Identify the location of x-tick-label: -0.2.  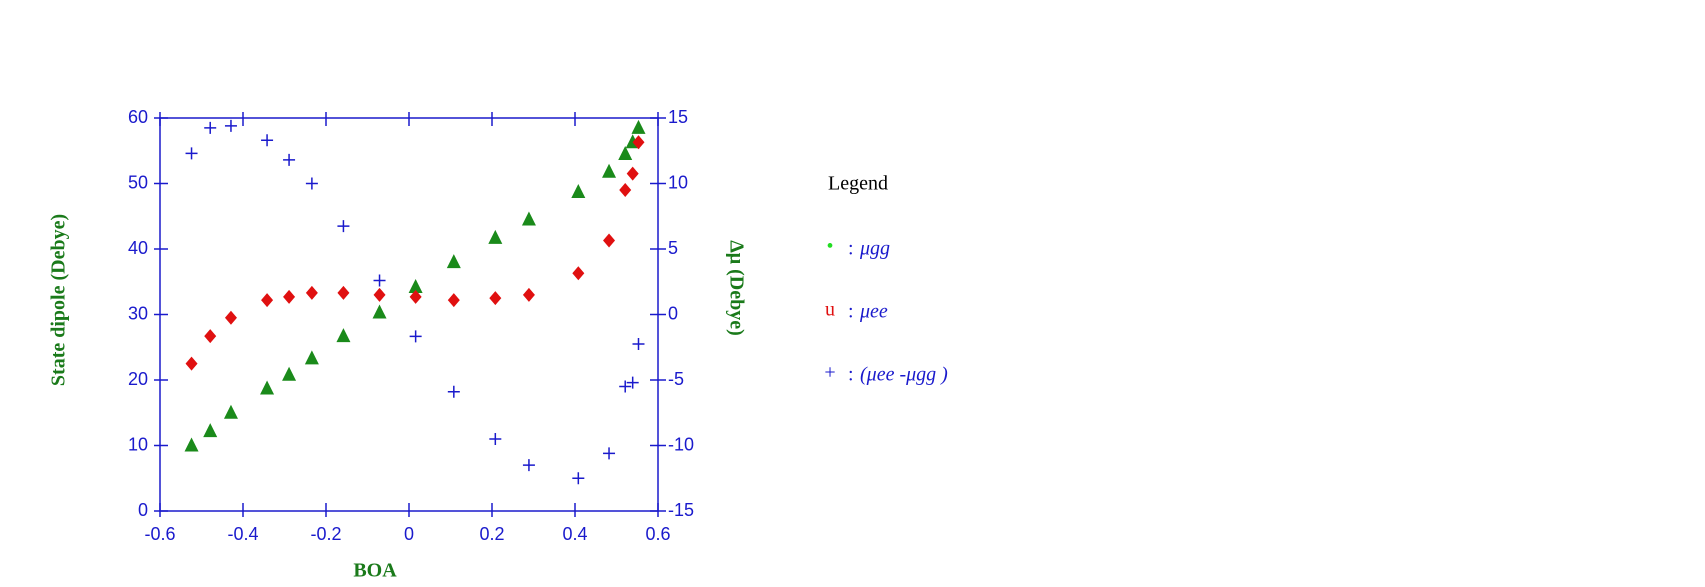
(325, 534).